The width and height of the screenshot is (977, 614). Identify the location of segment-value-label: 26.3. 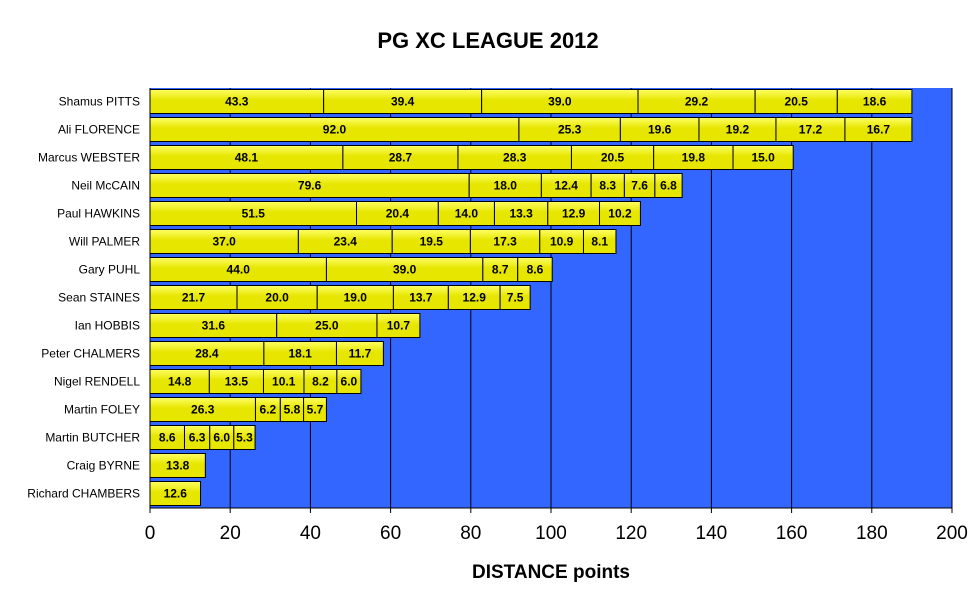
(203, 410).